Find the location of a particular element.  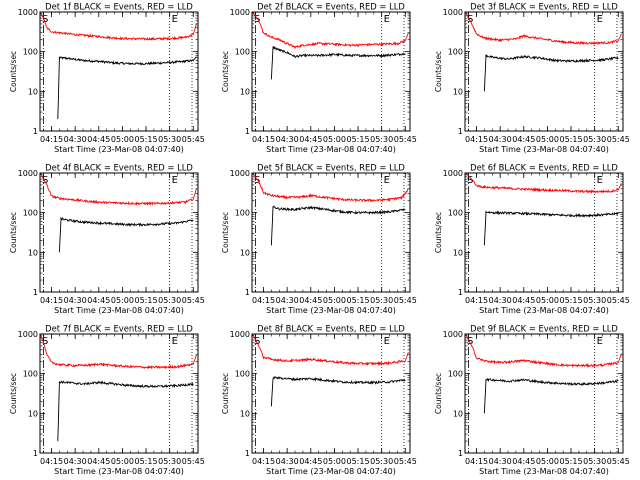

chart-title: Det 4f BLACK = Events, RED = LLD is located at coordinates (119, 168).